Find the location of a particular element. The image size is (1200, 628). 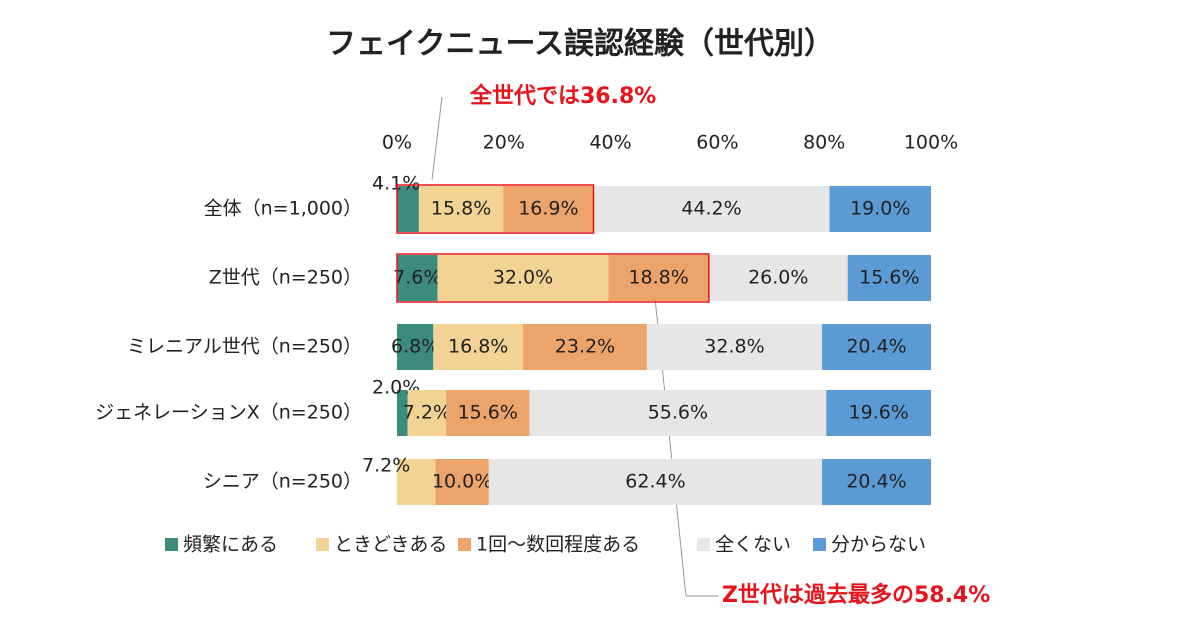

x-tick-label: 0% is located at coordinates (397, 143).